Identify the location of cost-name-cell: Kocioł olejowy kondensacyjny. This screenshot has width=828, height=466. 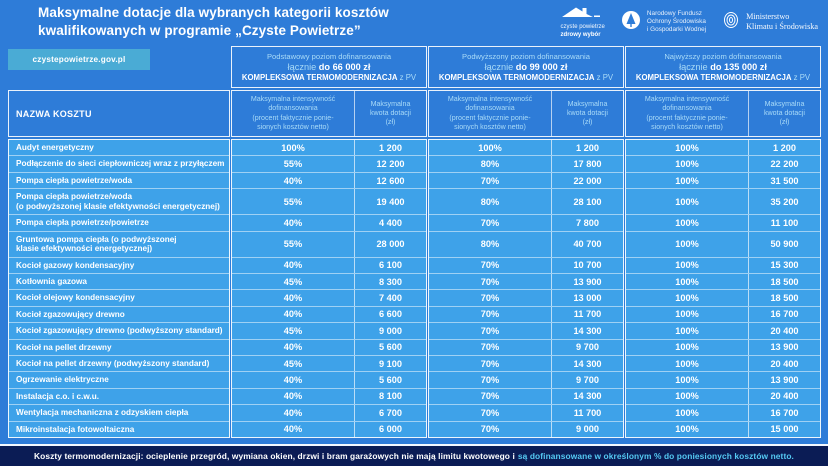
(119, 298).